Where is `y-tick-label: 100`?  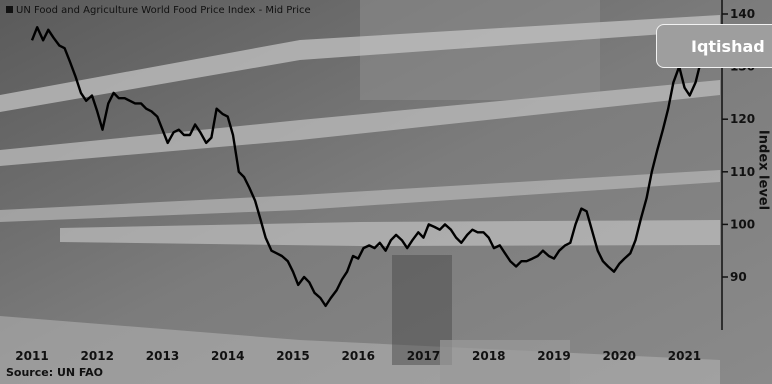
y-tick-label: 100 is located at coordinates (742, 224).